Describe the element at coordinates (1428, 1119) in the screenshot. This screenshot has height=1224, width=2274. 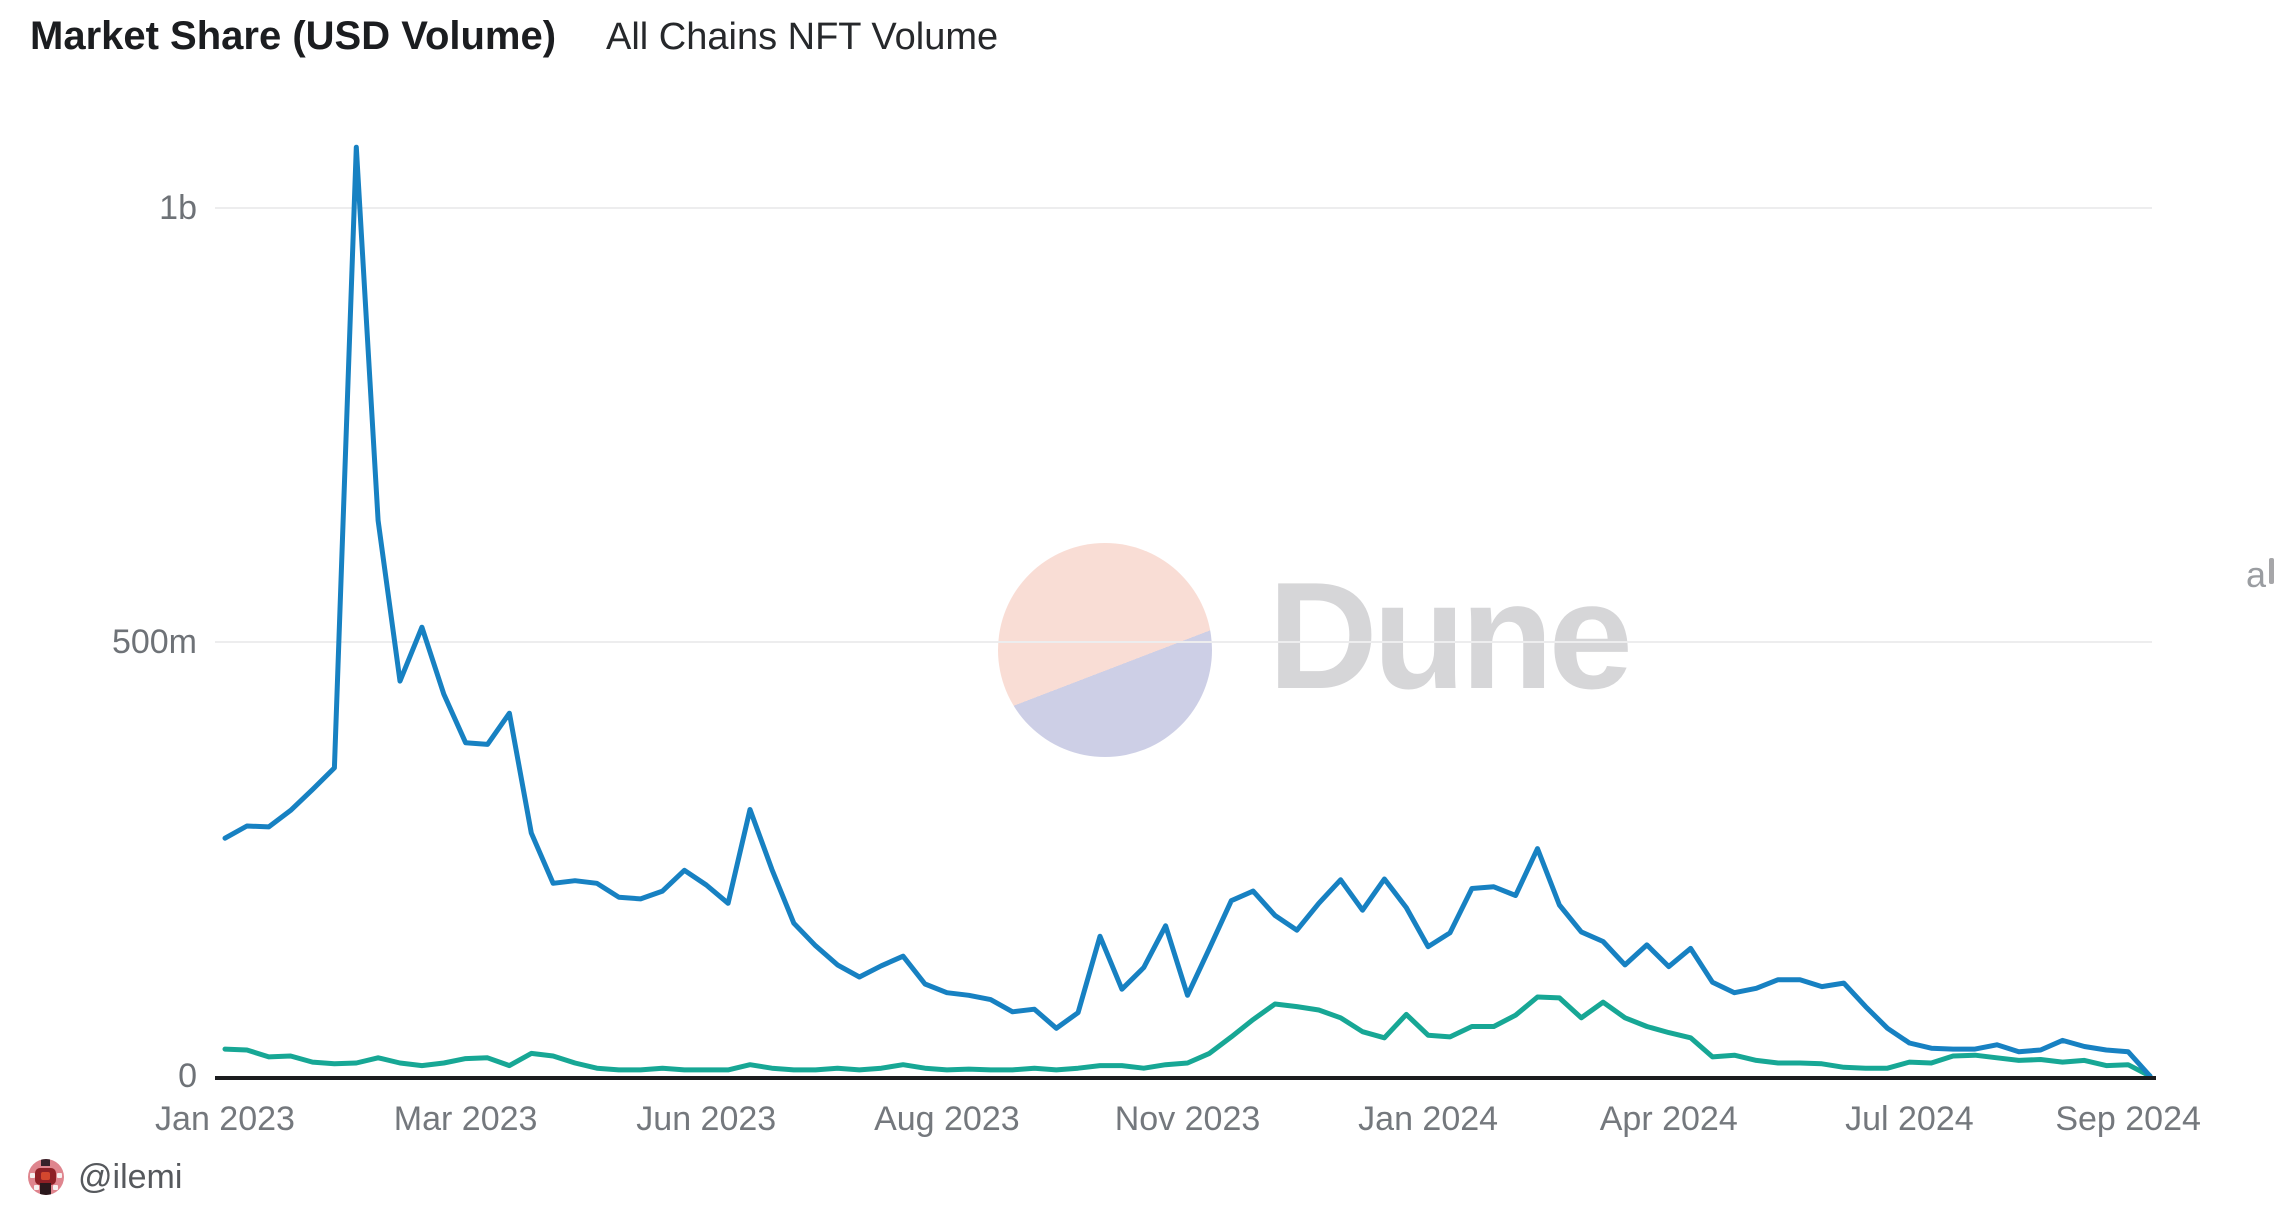
I see `x-axis-tick-label: Jan 2024` at that location.